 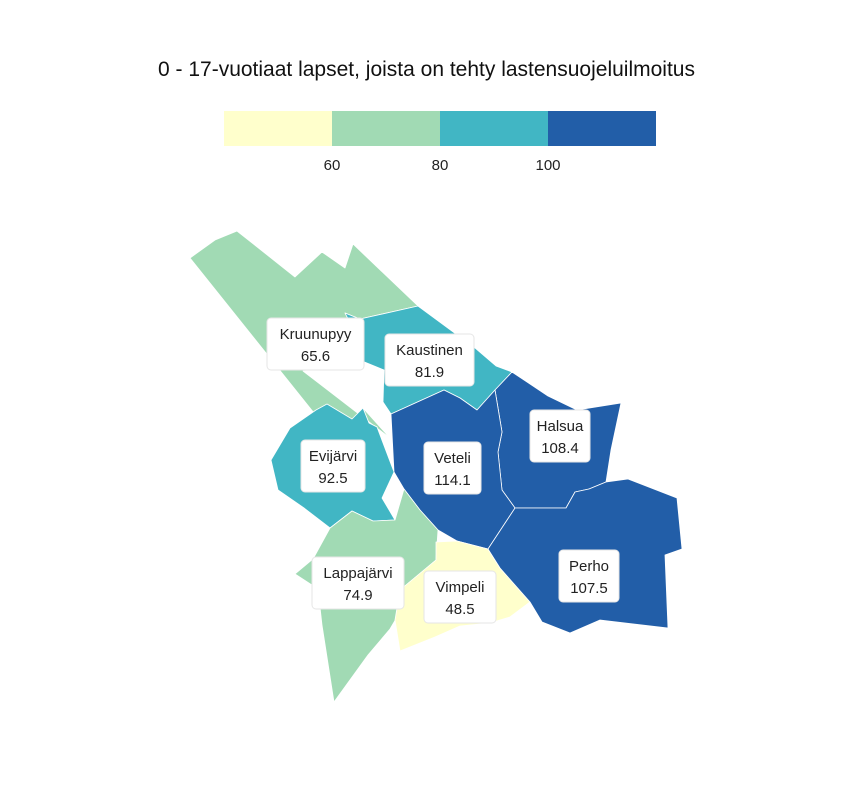 What do you see at coordinates (459, 609) in the screenshot?
I see `region-value-label: 48.5` at bounding box center [459, 609].